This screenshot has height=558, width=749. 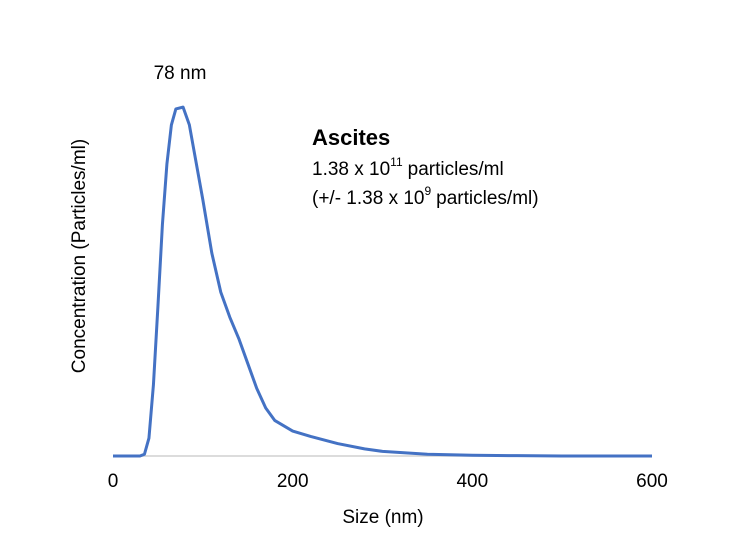 What do you see at coordinates (351, 137) in the screenshot?
I see `sample-title: Ascites` at bounding box center [351, 137].